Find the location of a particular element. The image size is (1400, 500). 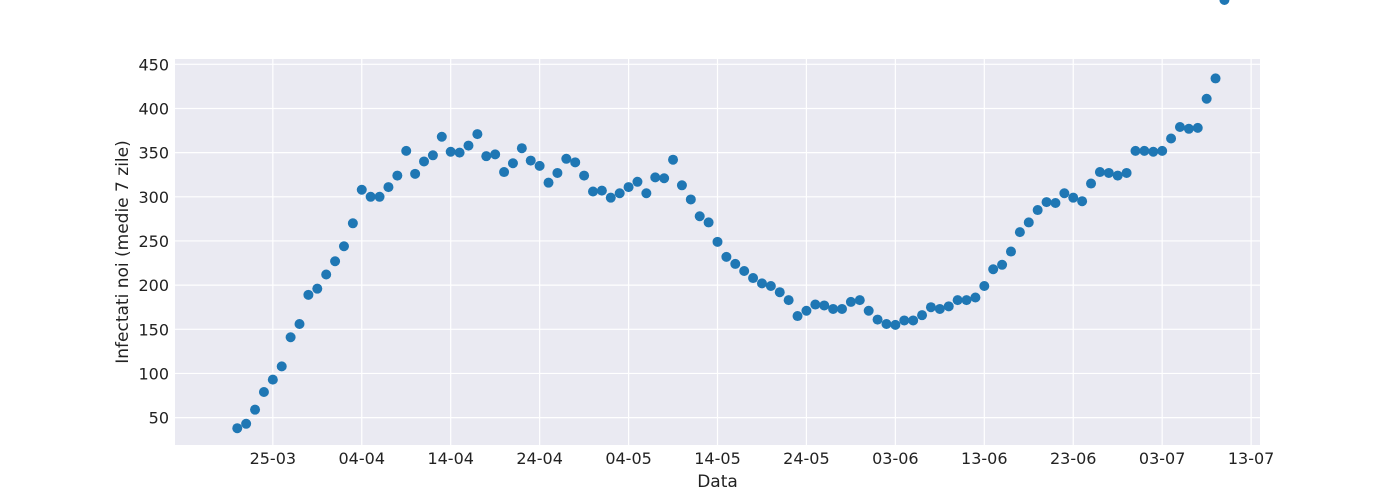

x-axis-label: Data is located at coordinates (717, 482).